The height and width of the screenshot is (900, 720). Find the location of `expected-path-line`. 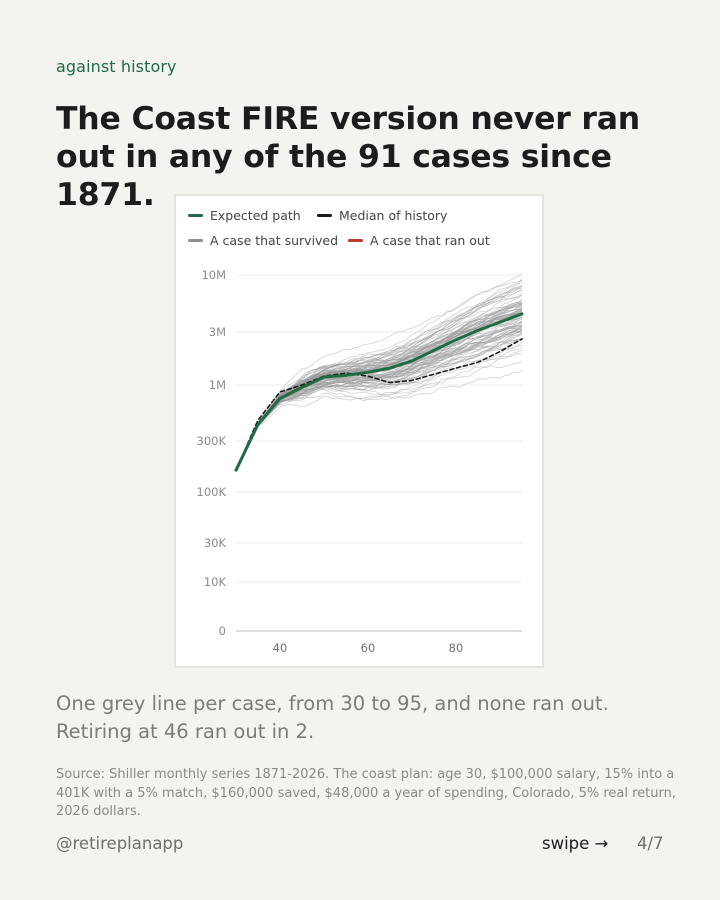

expected-path-line is located at coordinates (379, 392).